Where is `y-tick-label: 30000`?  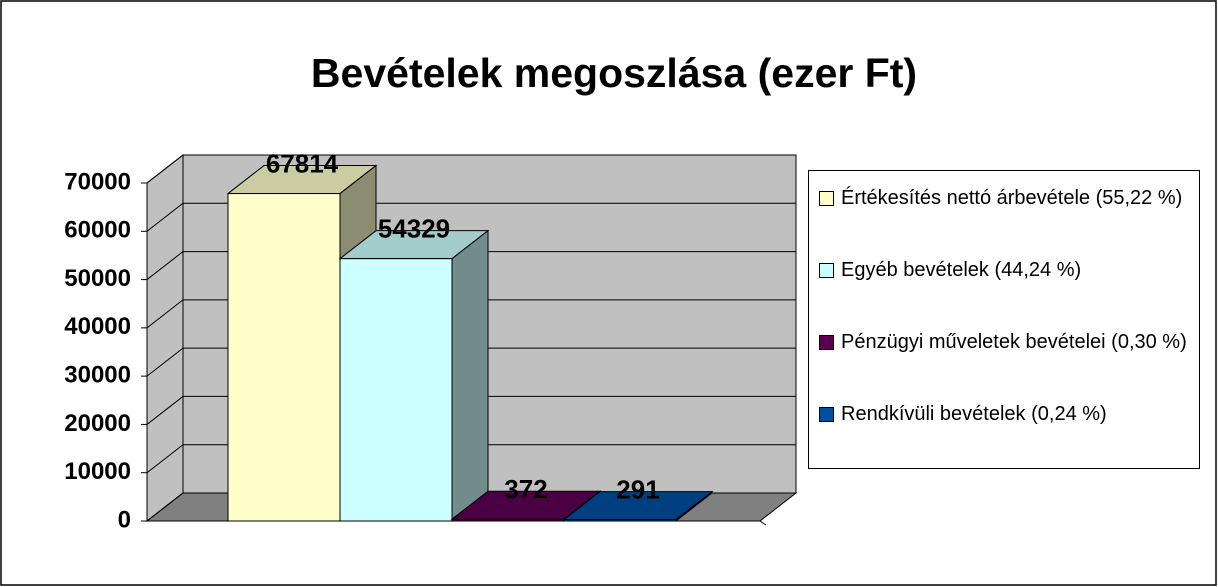 y-tick-label: 30000 is located at coordinates (97, 374).